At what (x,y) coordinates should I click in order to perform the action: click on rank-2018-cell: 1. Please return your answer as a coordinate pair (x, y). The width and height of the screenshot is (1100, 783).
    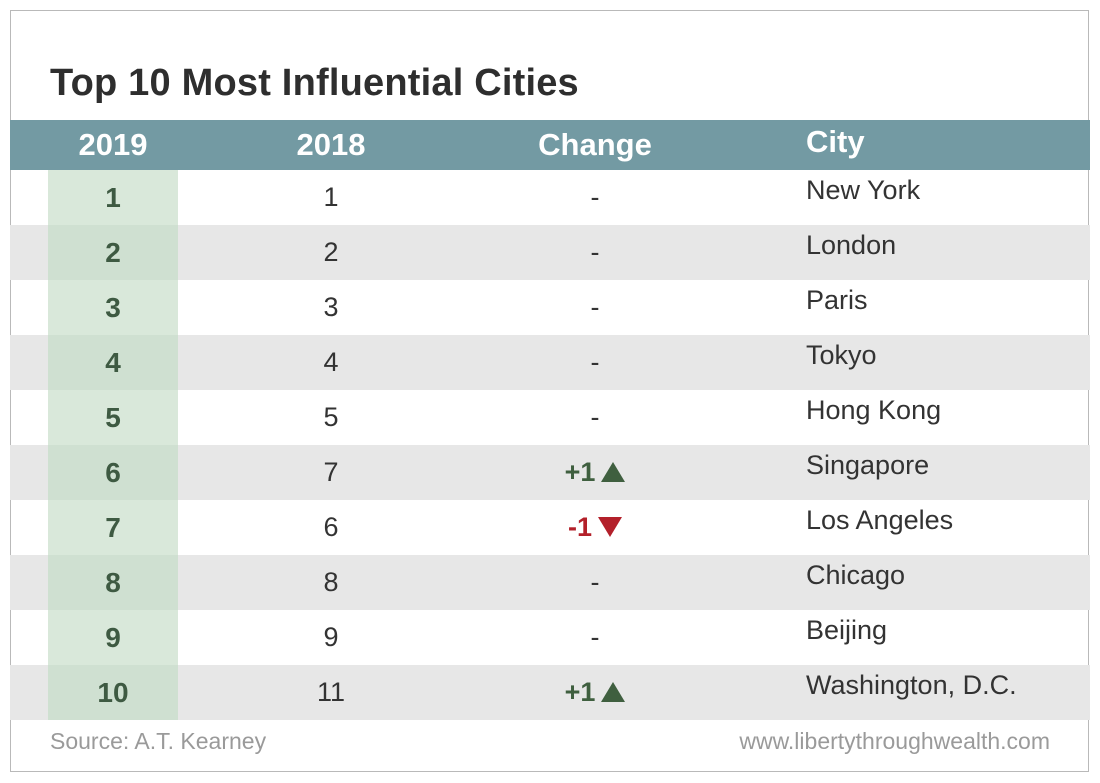
    Looking at the image, I should click on (331, 197).